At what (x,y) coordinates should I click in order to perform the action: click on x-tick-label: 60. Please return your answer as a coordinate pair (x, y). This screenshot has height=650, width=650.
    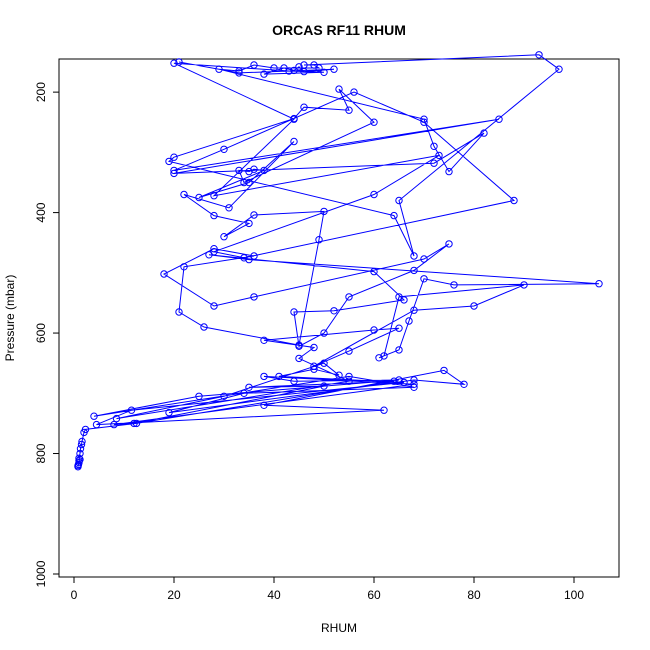
    Looking at the image, I should click on (374, 595).